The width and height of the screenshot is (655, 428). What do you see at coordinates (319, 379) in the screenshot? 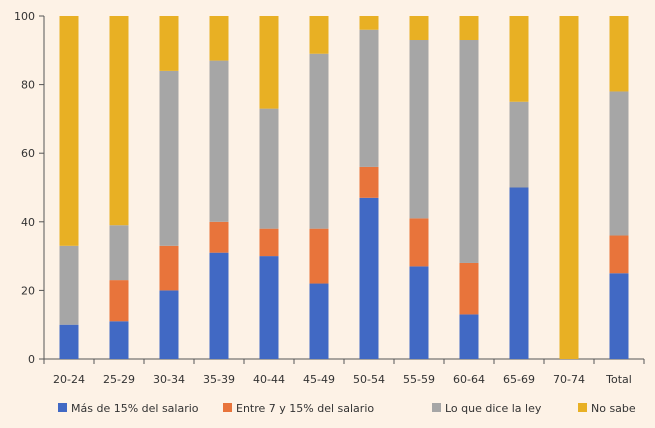
I see `x-tick-label: 45-49` at bounding box center [319, 379].